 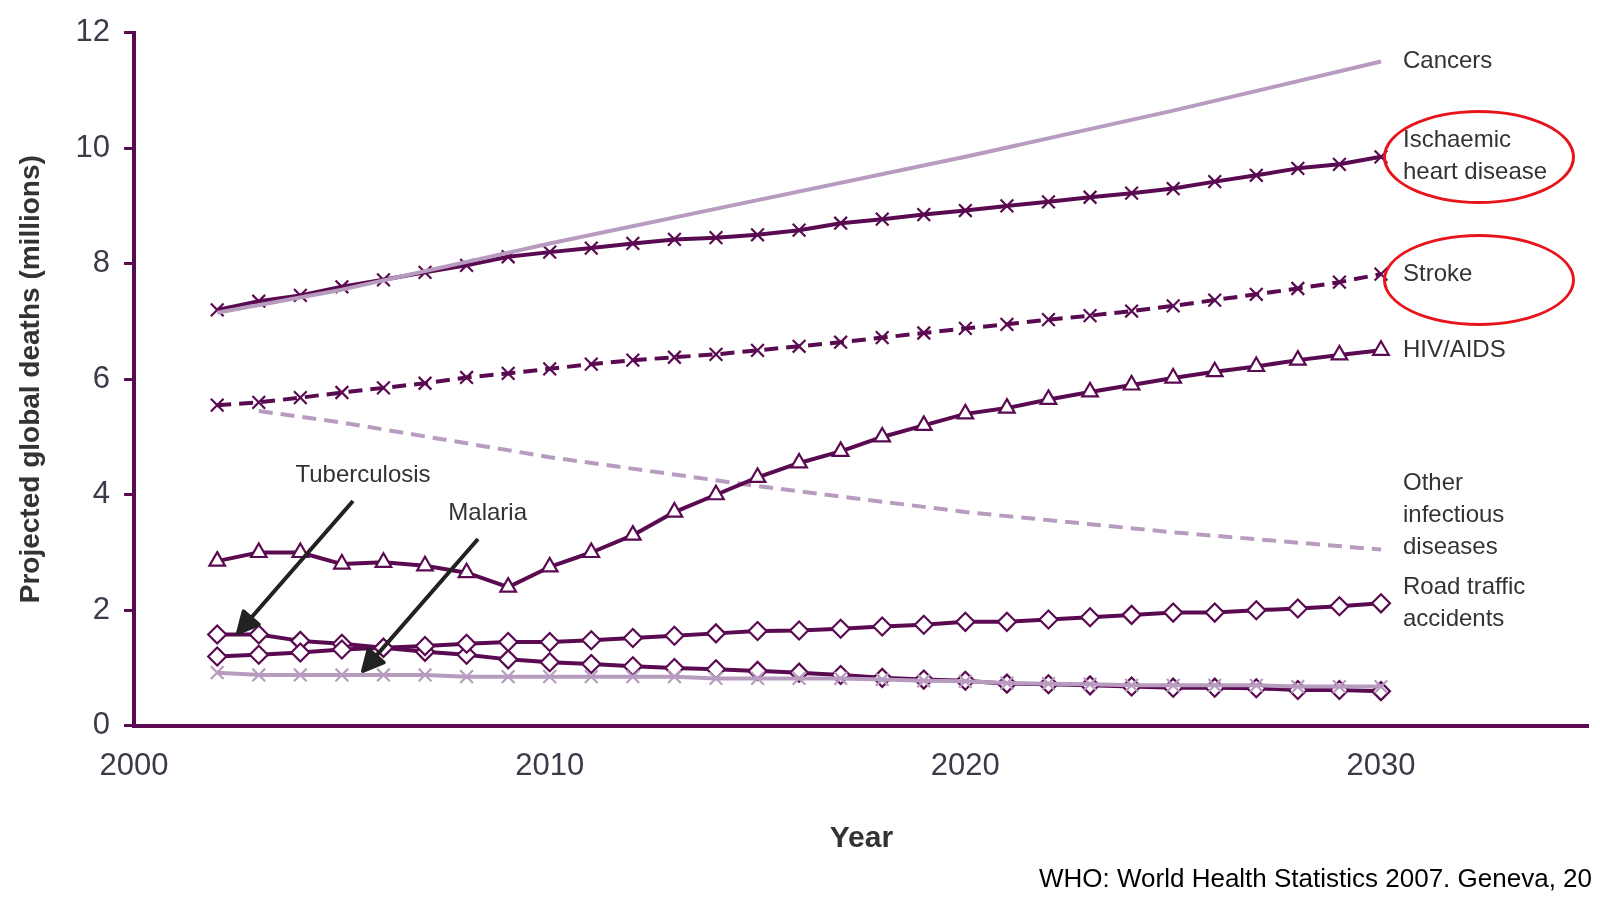 What do you see at coordinates (101, 377) in the screenshot?
I see `y-tick-label: 6` at bounding box center [101, 377].